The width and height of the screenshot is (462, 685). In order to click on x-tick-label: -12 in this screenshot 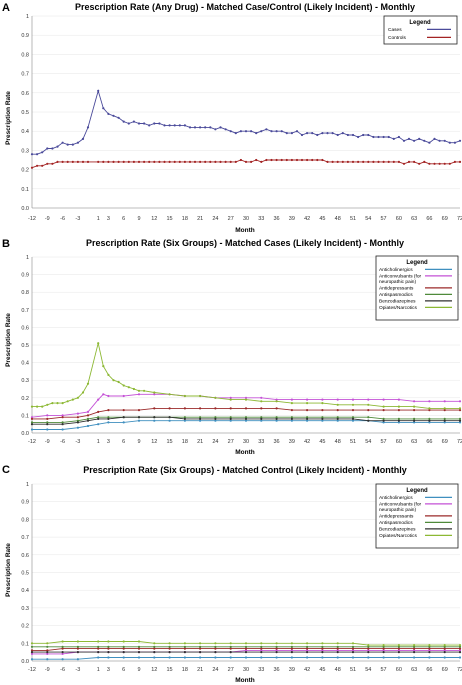, I will do `click(32, 442)`.